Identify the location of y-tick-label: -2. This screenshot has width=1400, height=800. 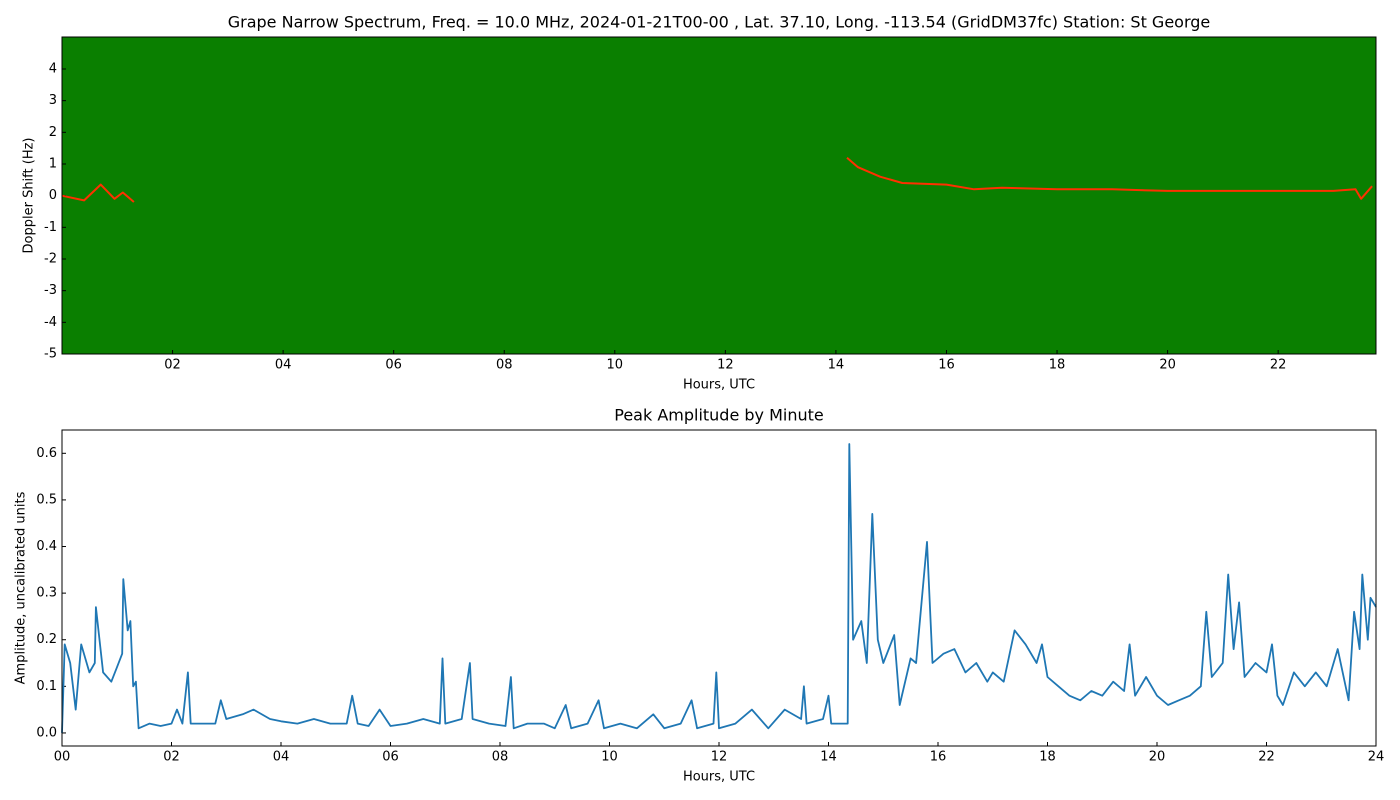
(50, 258).